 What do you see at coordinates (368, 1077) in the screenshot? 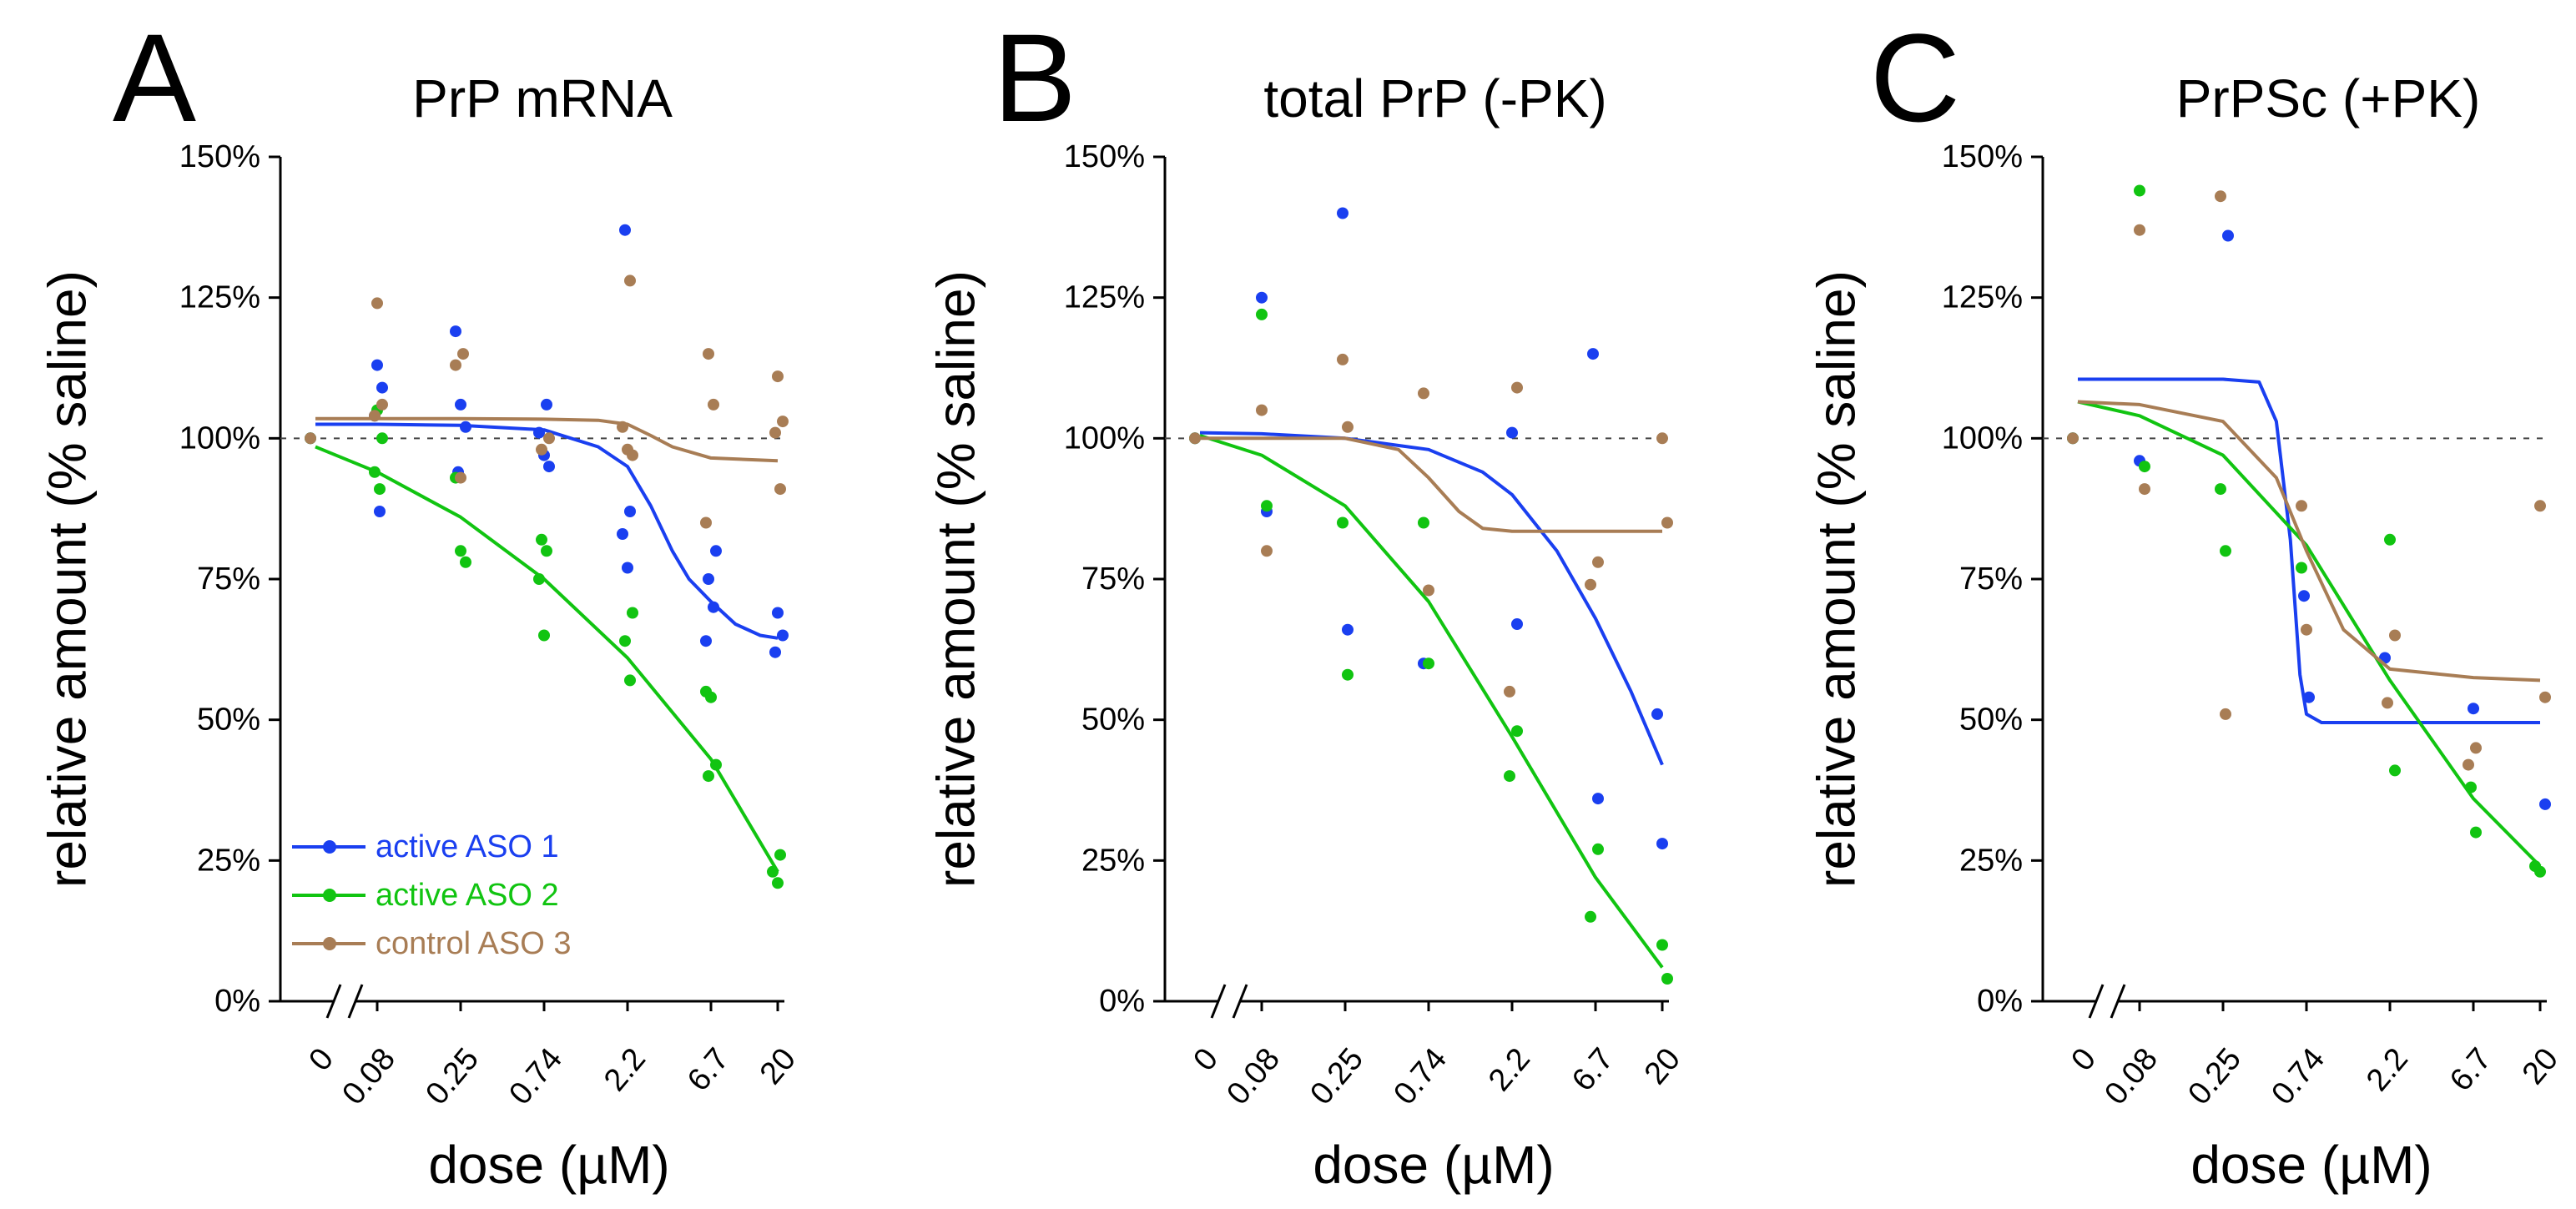
I see `x-tick-label: 0.08` at bounding box center [368, 1077].